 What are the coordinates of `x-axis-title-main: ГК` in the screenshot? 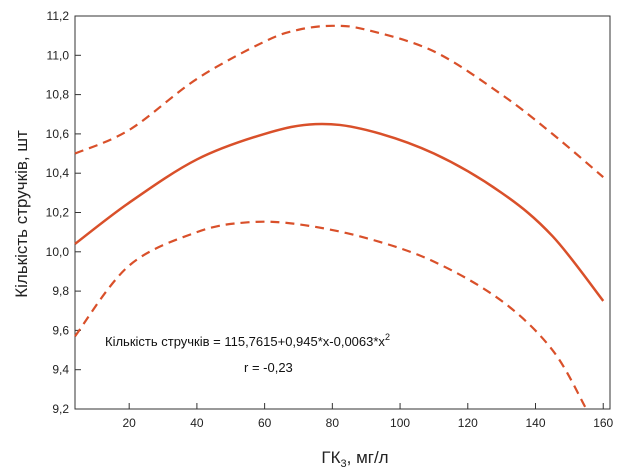 It's located at (330, 457).